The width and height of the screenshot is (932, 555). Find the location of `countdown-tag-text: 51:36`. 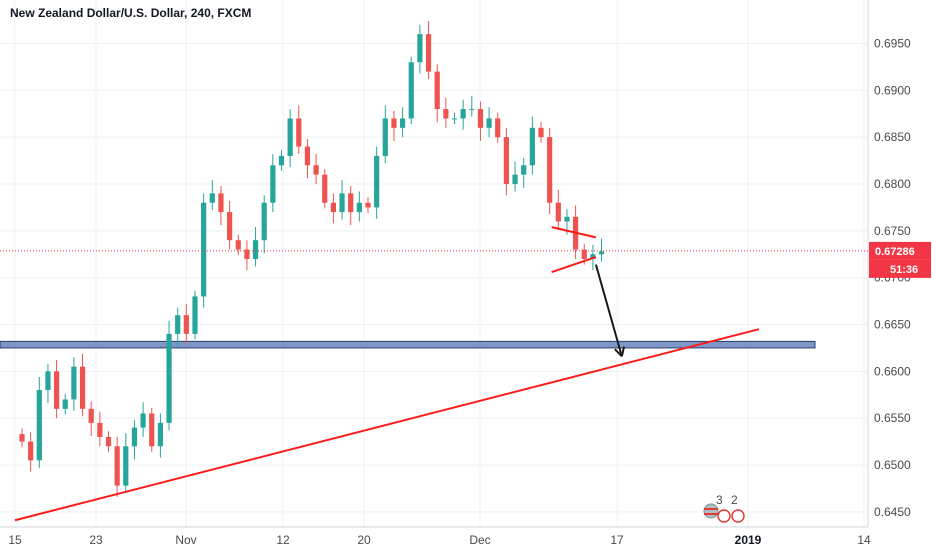

countdown-tag-text: 51:36 is located at coordinates (904, 270).